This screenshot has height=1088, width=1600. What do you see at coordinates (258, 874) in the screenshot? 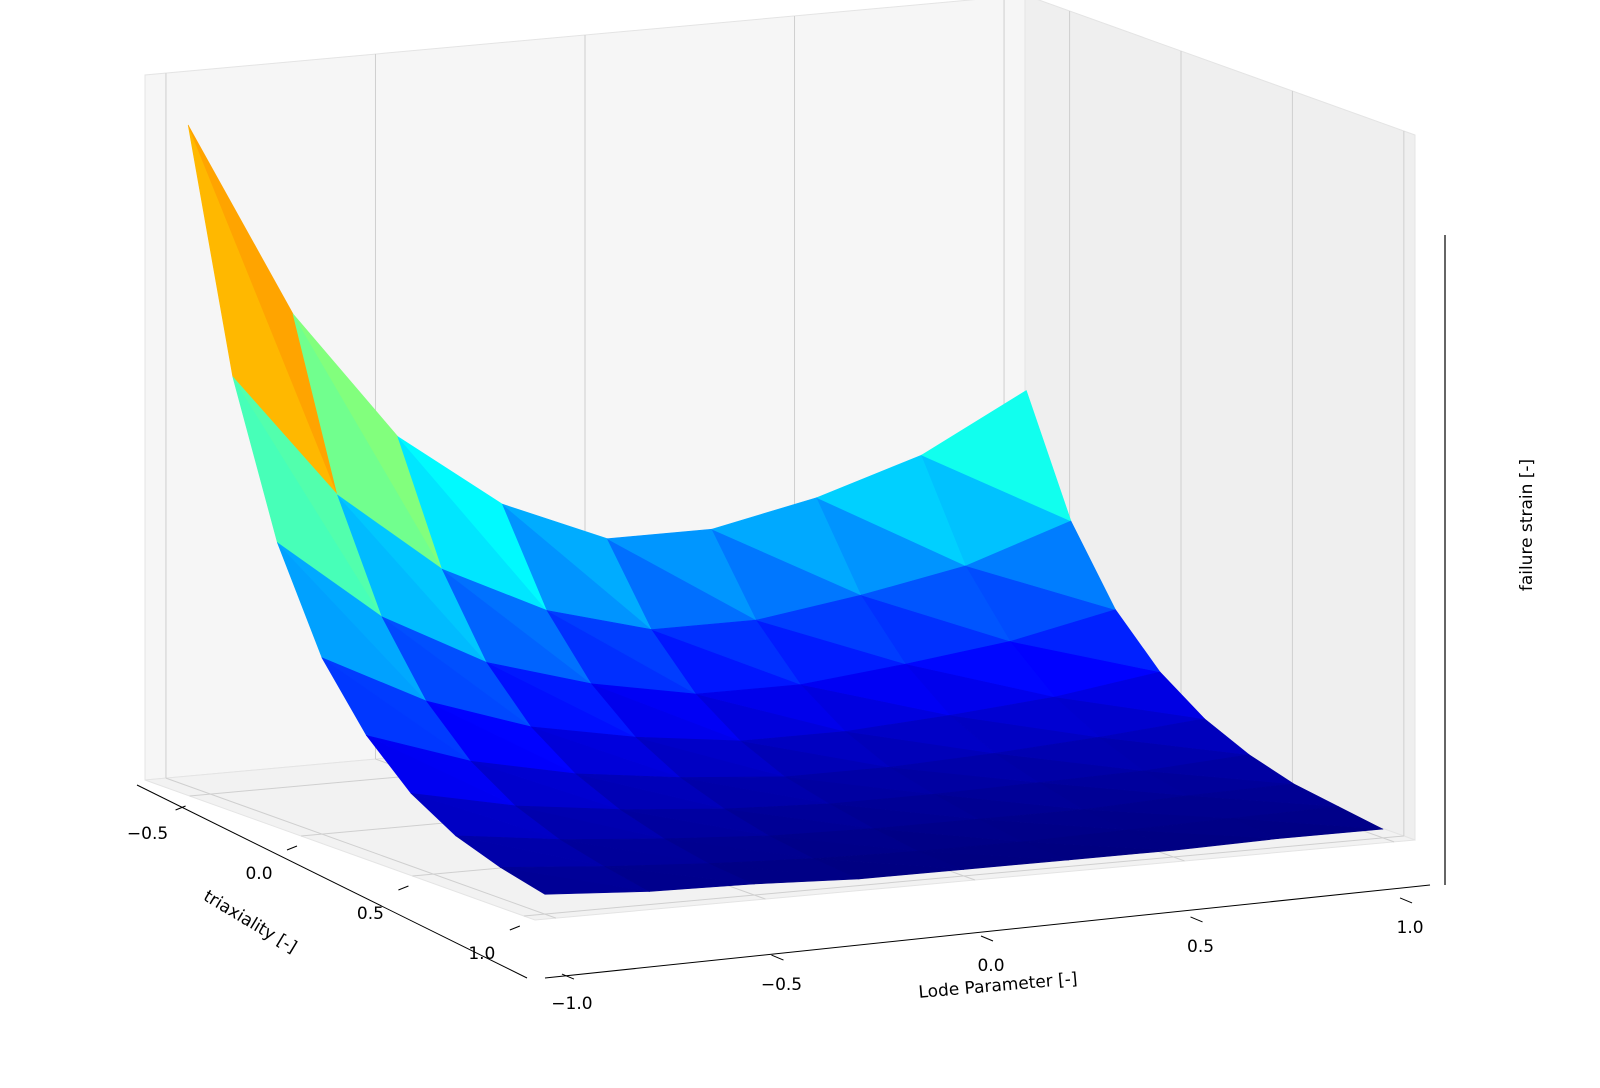
I see `x-tick-label: 0.0` at bounding box center [258, 874].